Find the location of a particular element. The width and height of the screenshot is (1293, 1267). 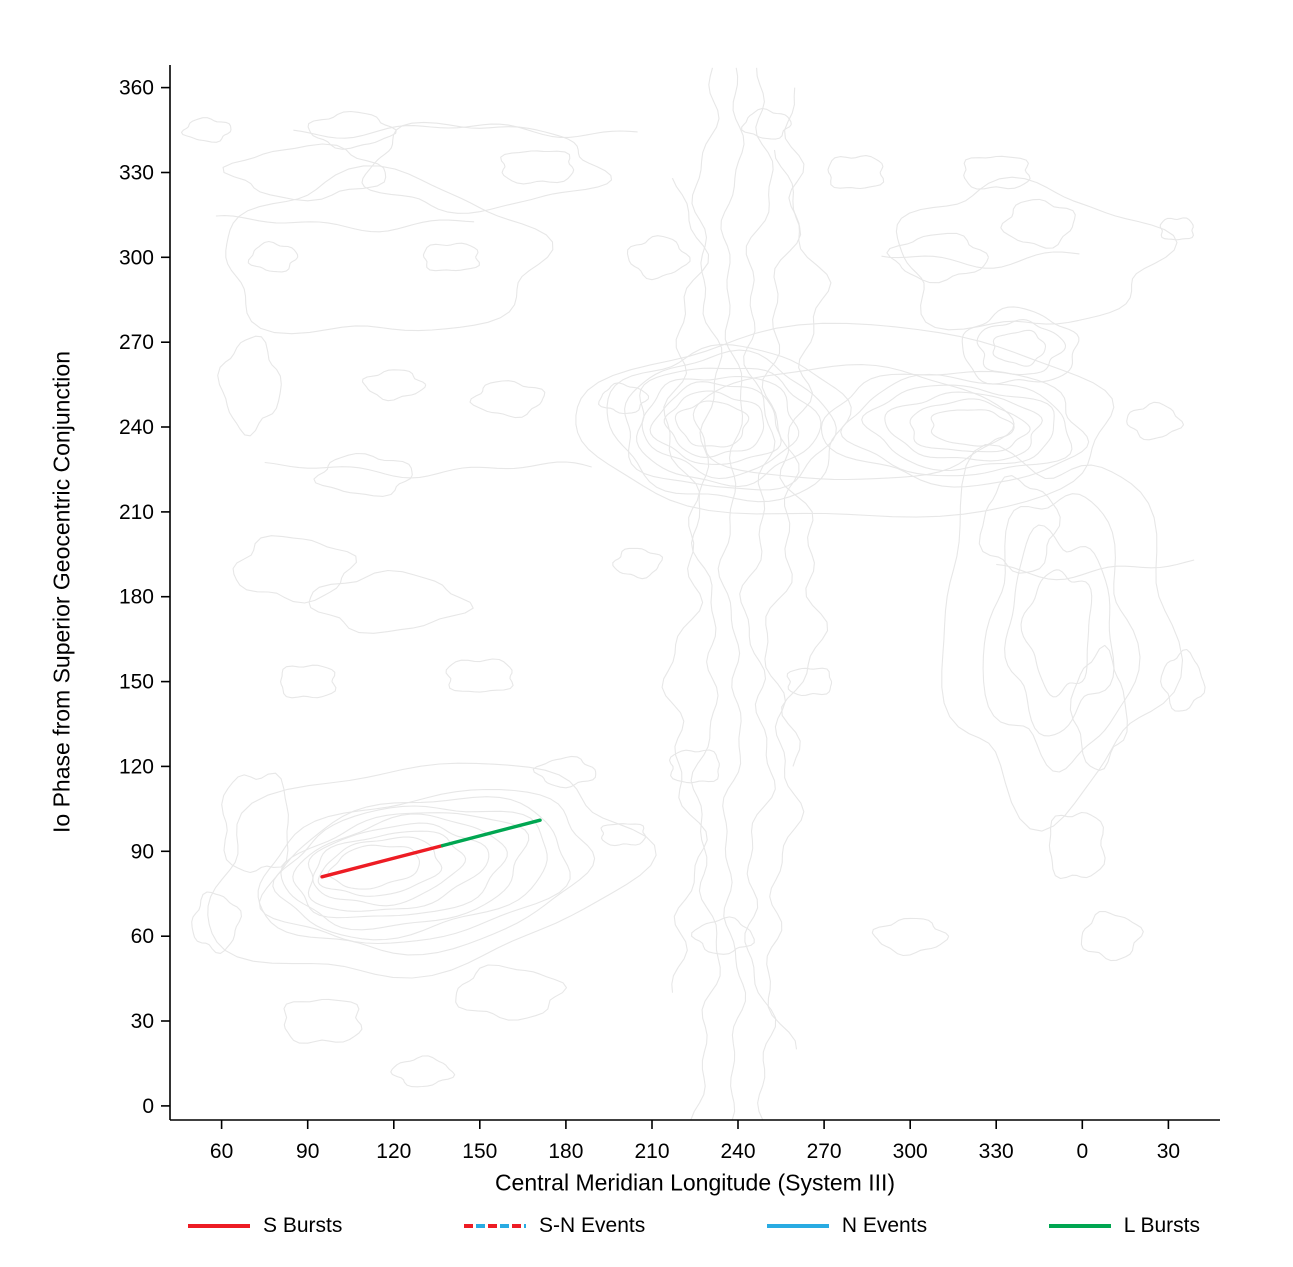

s-n-events-line-swatch is located at coordinates (495, 1226).